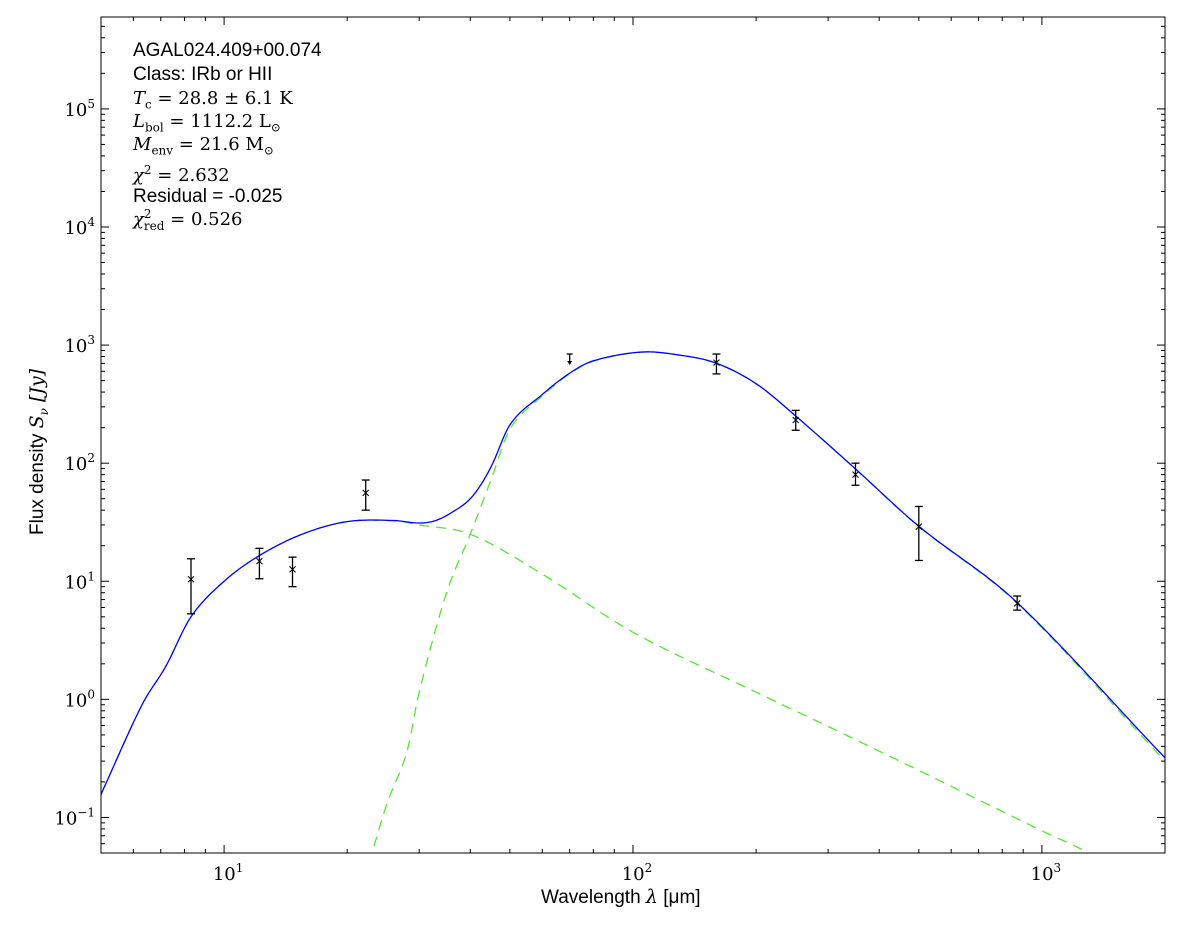 This screenshot has width=1200, height=933. Describe the element at coordinates (79, 699) in the screenshot. I see `y-tick-label: 10⁰` at that location.